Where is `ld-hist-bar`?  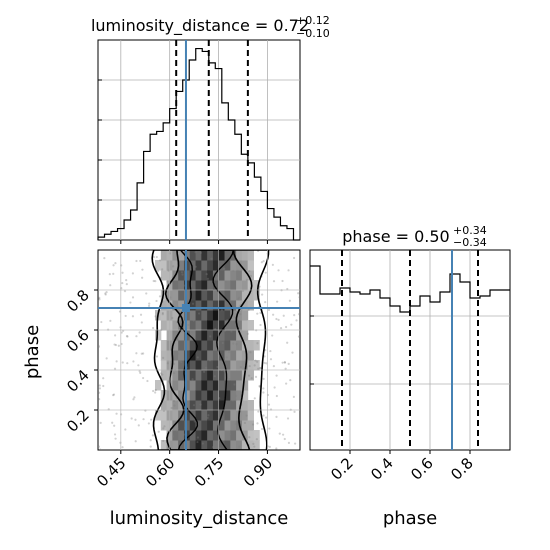 ld-hist-bar is located at coordinates (140, 211).